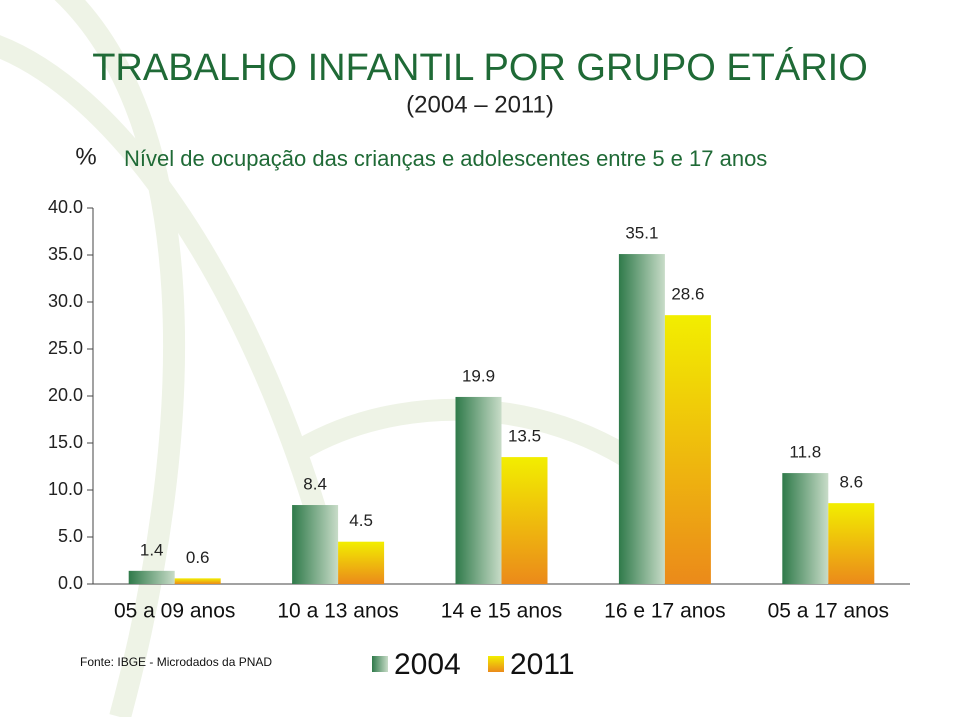 This screenshot has width=960, height=717. I want to click on data-label: 8.4, so click(315, 484).